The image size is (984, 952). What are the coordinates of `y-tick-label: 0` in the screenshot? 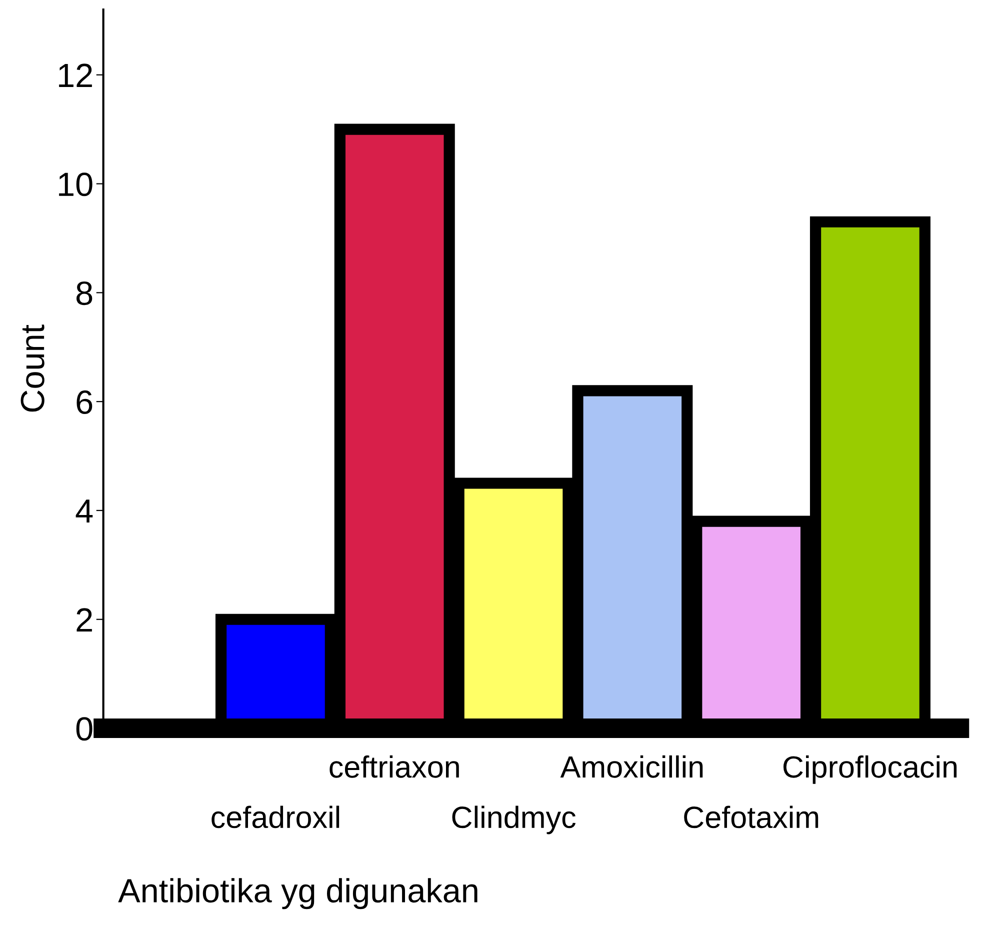 It's located at (84, 729).